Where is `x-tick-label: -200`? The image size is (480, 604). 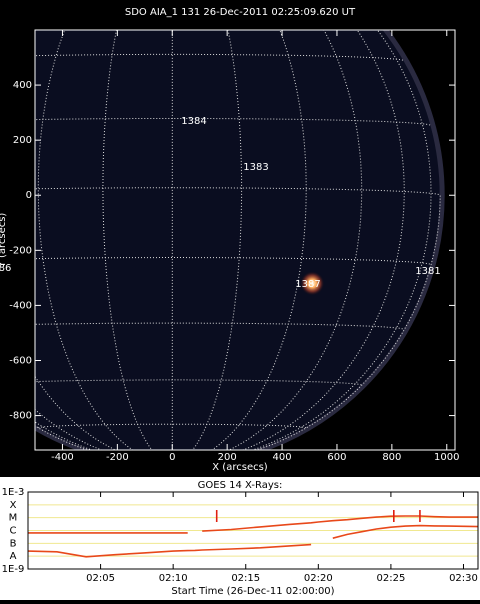 x-tick-label: -200 is located at coordinates (117, 457).